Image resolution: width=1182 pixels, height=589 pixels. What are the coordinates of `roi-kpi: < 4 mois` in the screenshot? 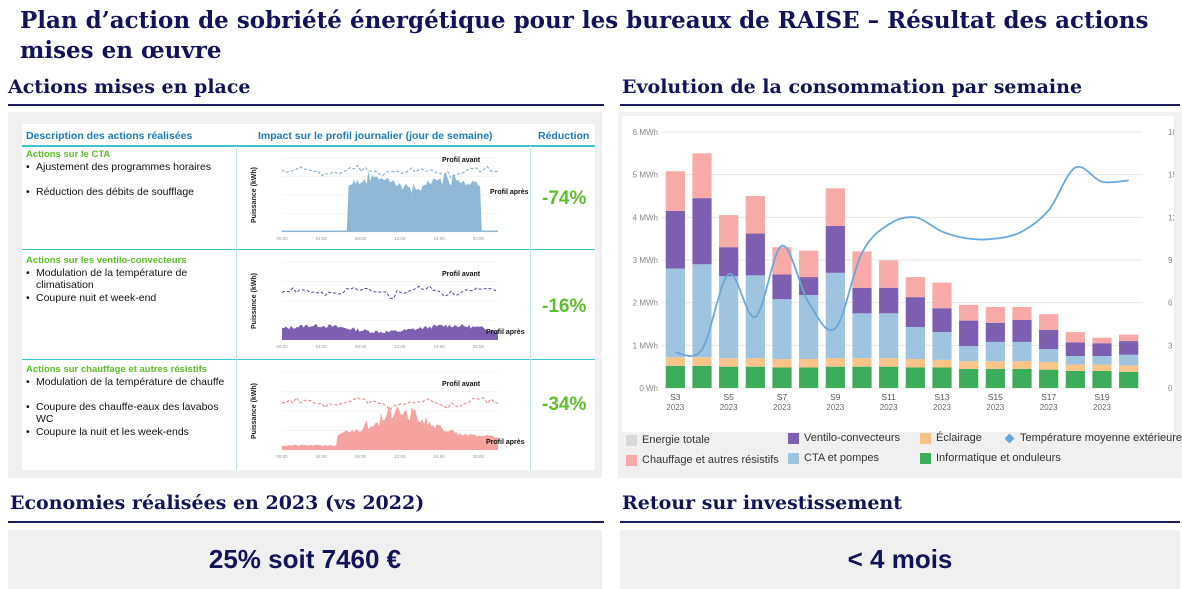 It's located at (900, 559).